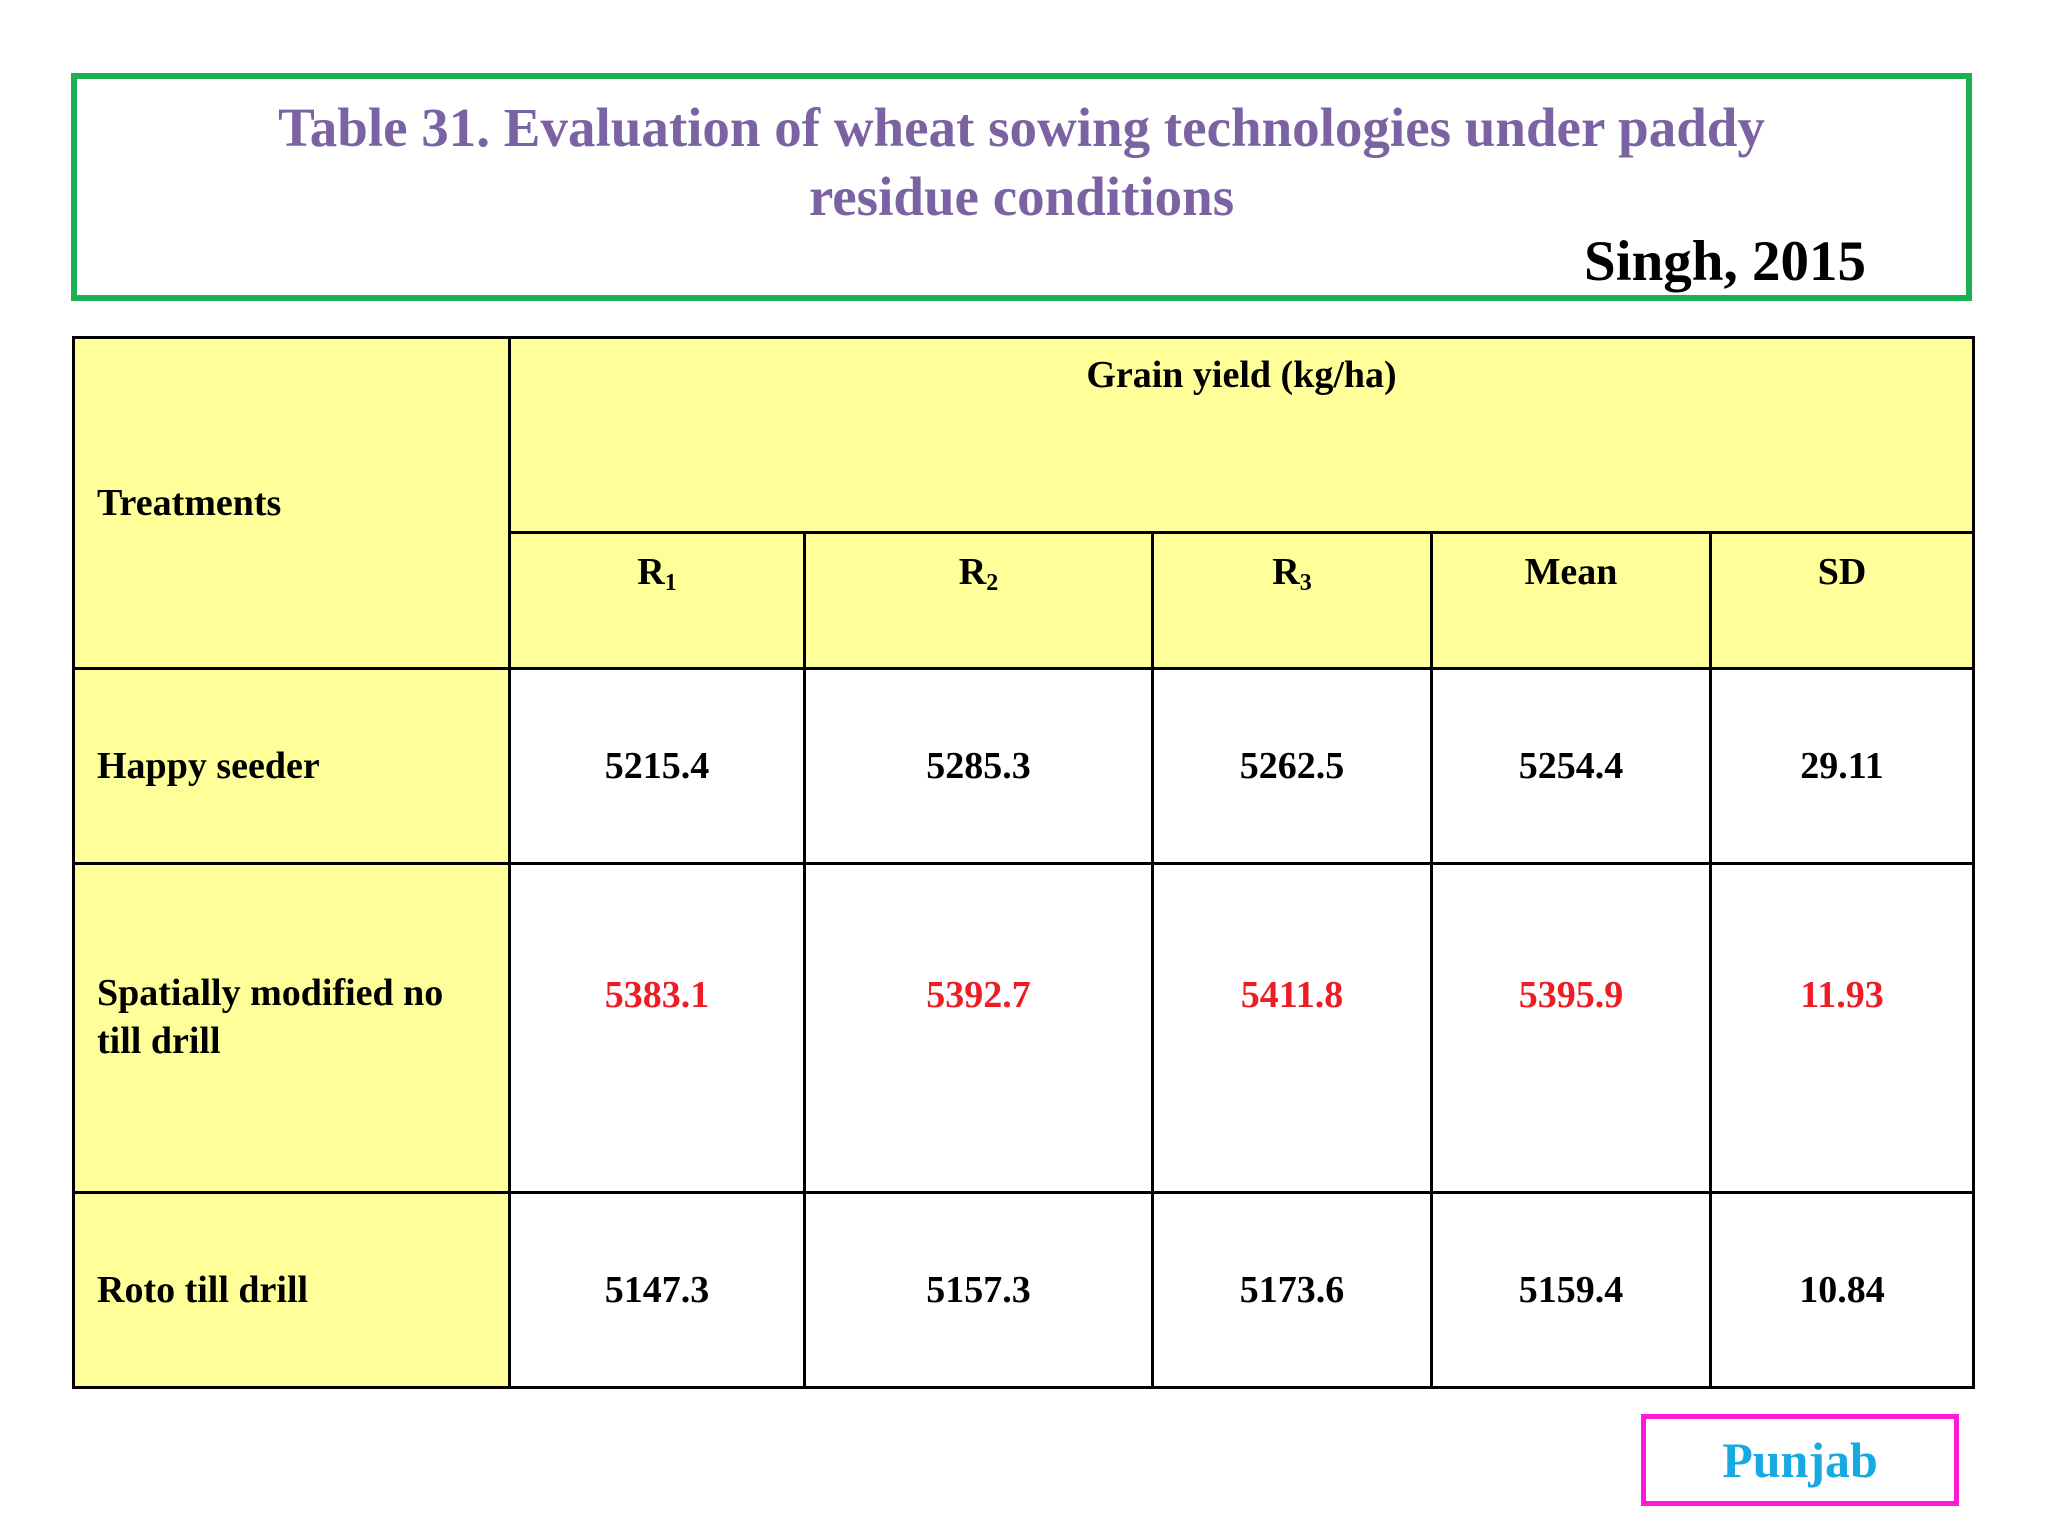 The width and height of the screenshot is (2048, 1536). I want to click on cell-value-highlighted: 5395.9, so click(1571, 1028).